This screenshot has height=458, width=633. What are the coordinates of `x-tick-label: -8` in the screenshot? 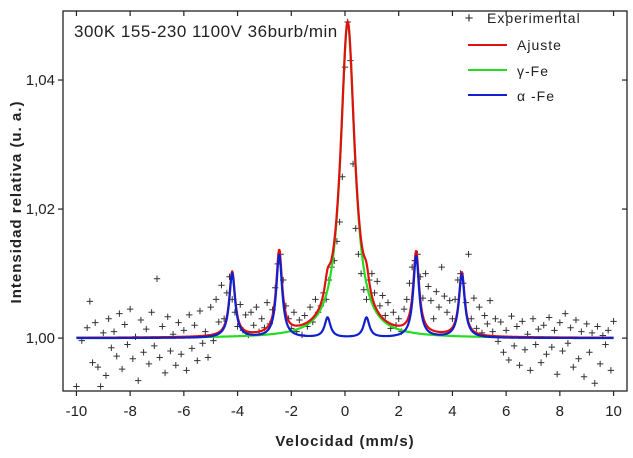 It's located at (129, 411).